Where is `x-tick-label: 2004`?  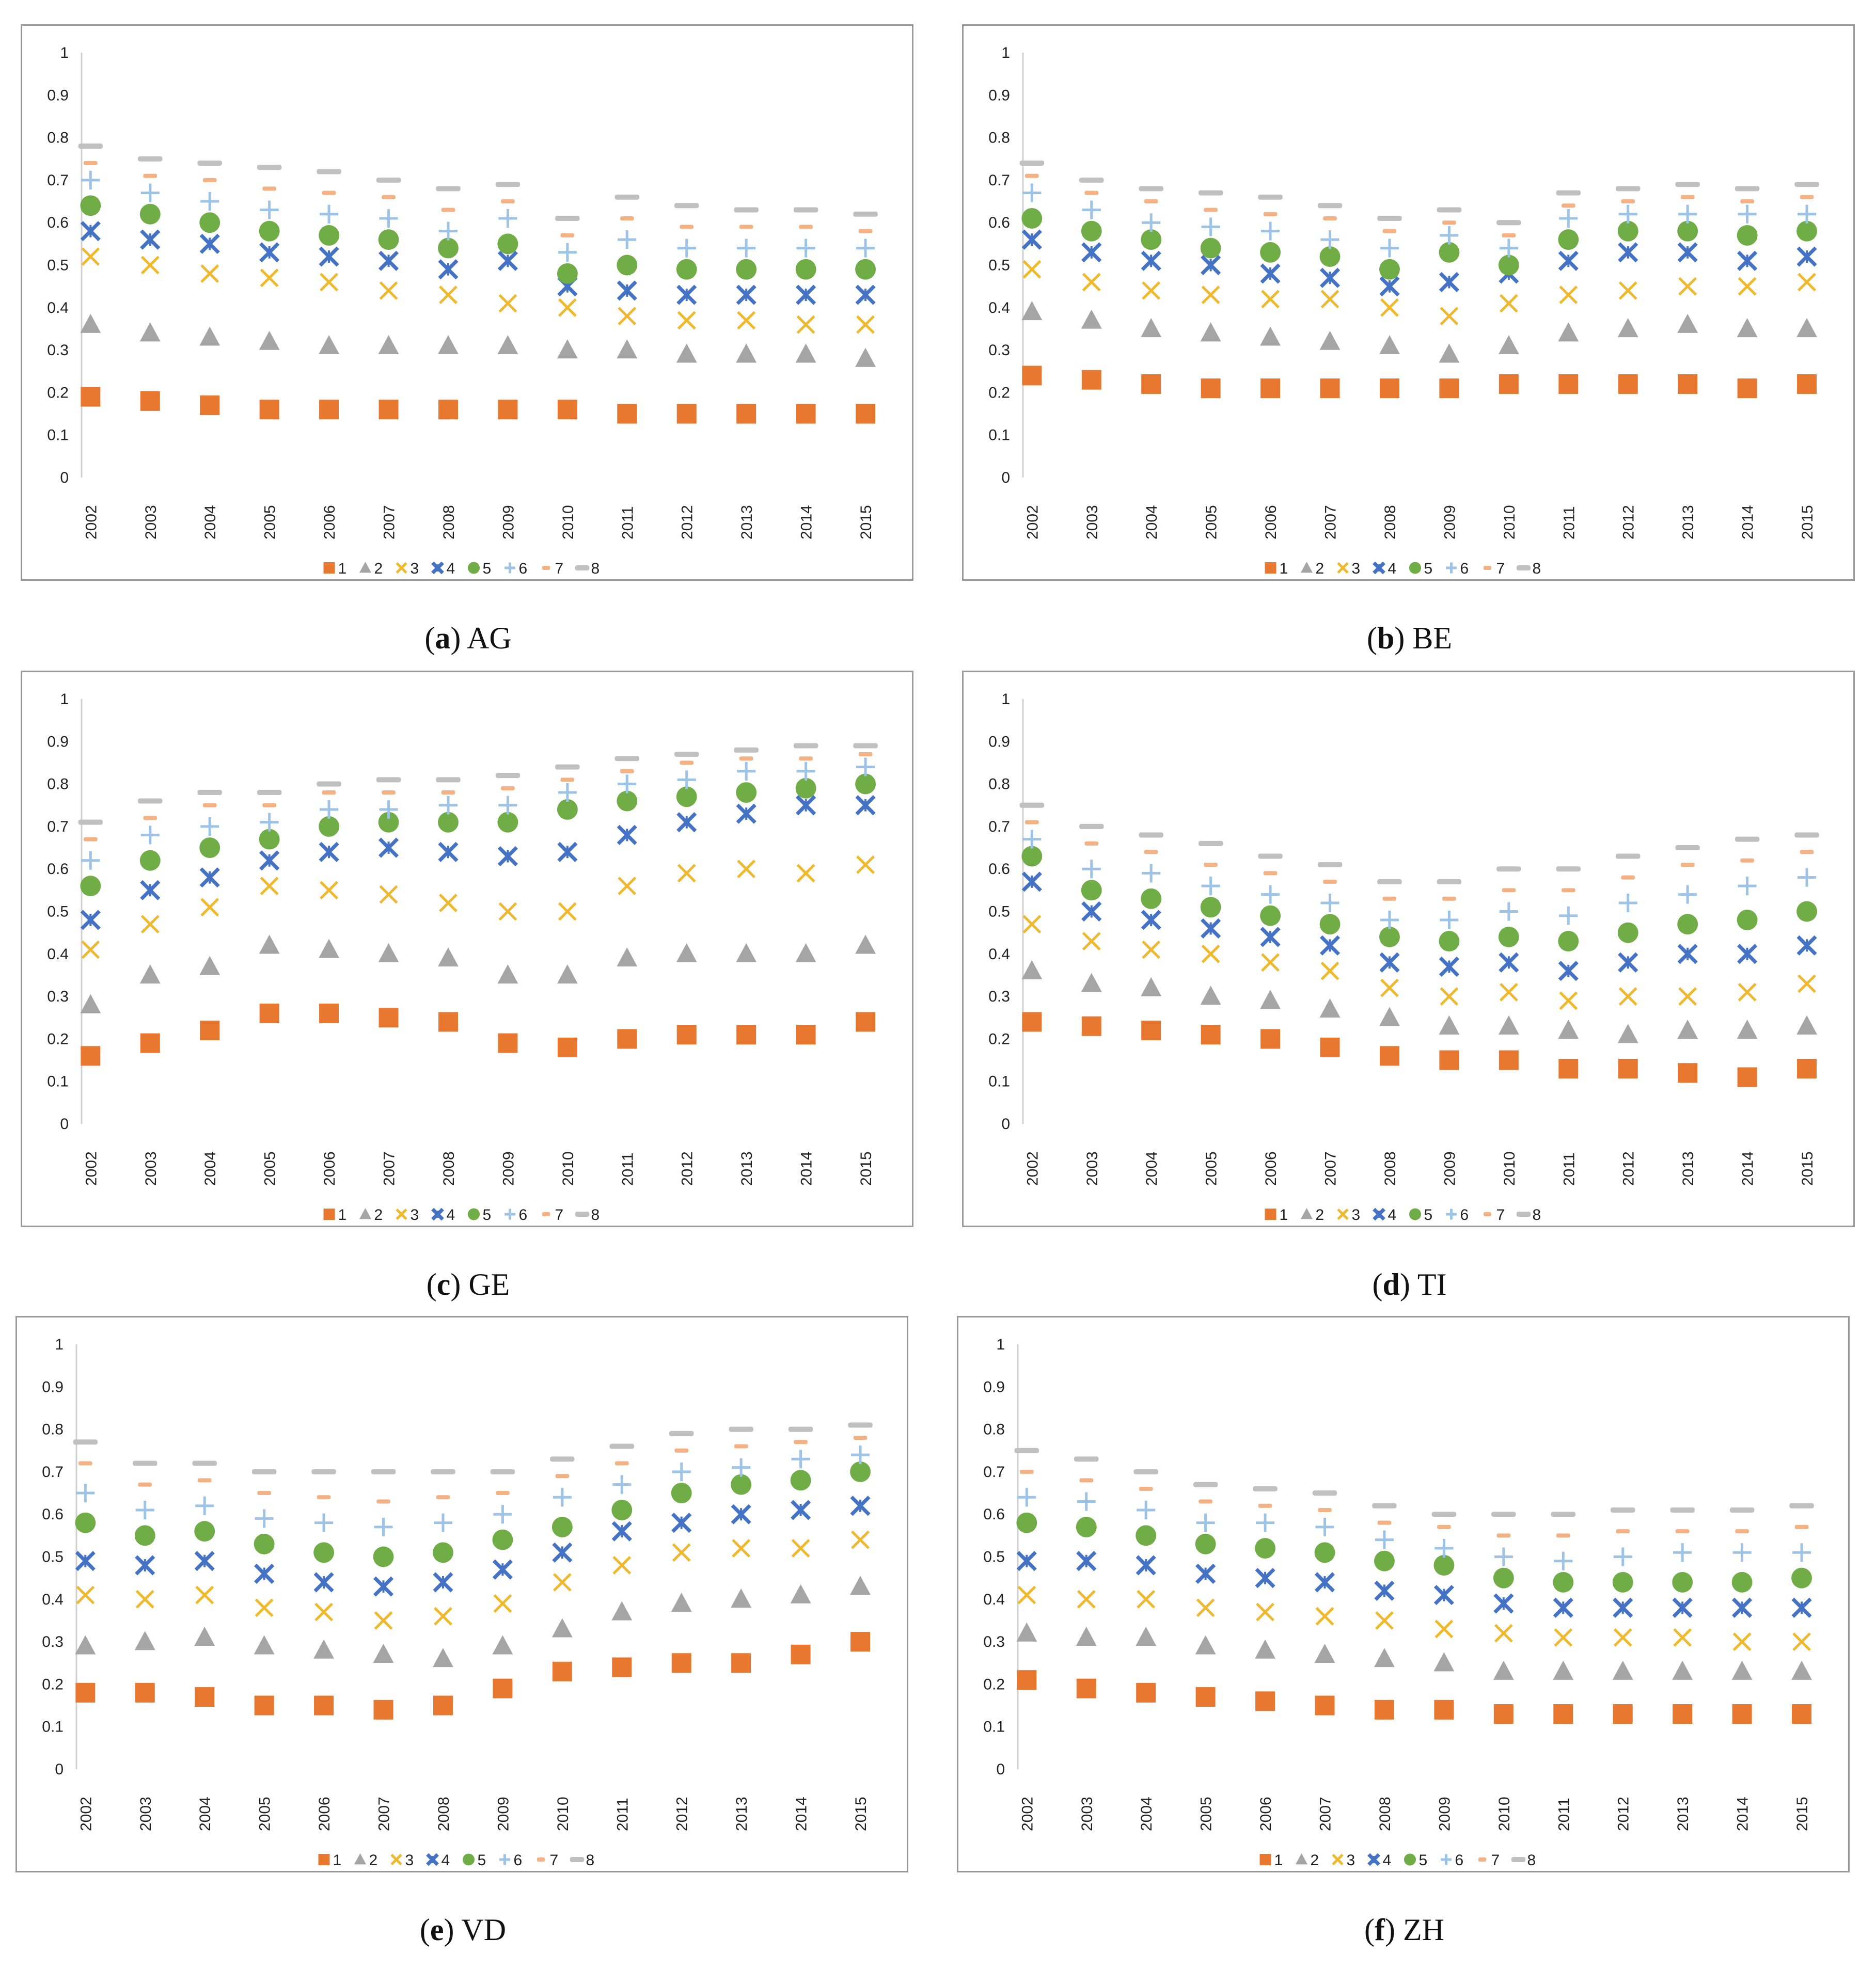 x-tick-label: 2004 is located at coordinates (210, 1168).